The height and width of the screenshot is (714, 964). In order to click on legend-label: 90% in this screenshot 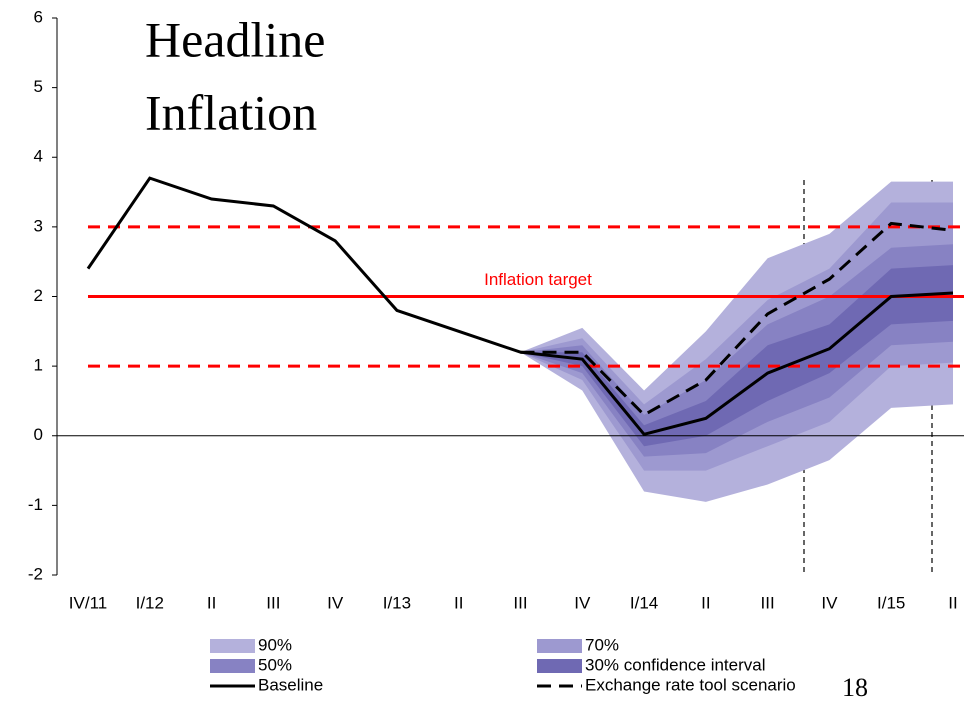, I will do `click(275, 644)`.